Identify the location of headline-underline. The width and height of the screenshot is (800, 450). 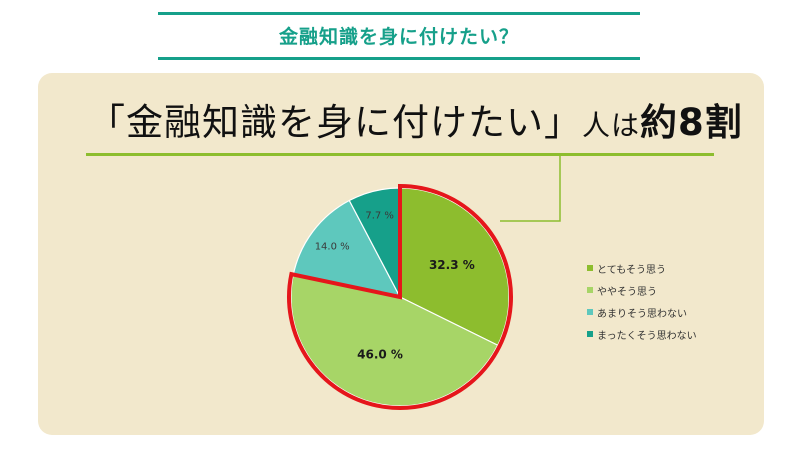
(400, 154).